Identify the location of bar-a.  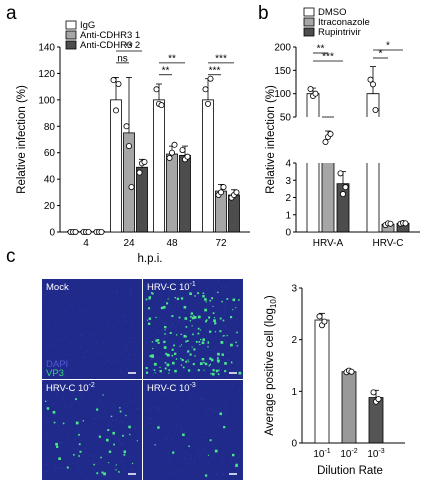
(185, 193).